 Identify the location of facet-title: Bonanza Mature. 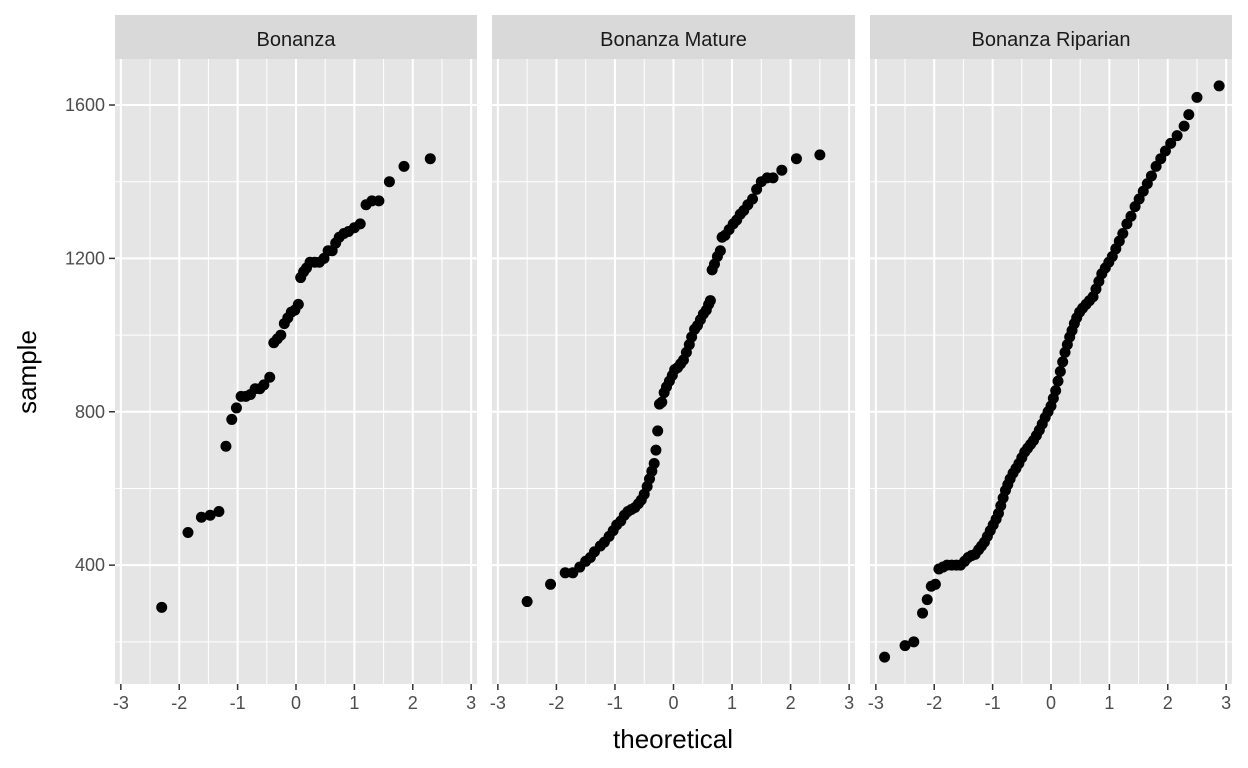
(673, 40).